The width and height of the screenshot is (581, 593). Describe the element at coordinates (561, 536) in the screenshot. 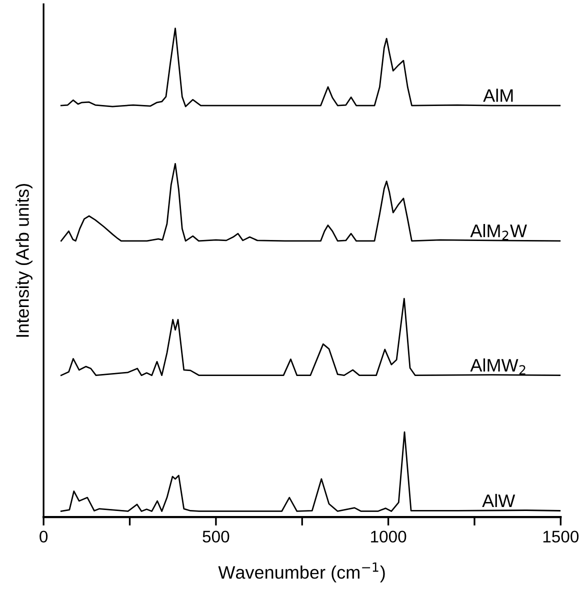

I see `x-tick-label: 1500` at that location.